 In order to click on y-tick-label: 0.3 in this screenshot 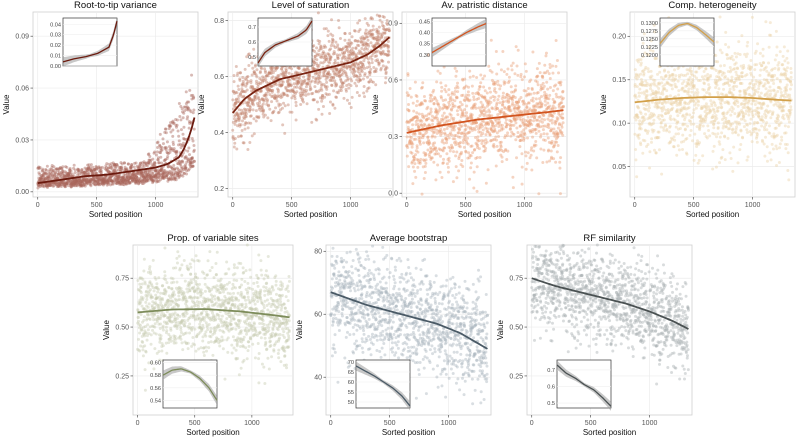, I will do `click(393, 137)`.